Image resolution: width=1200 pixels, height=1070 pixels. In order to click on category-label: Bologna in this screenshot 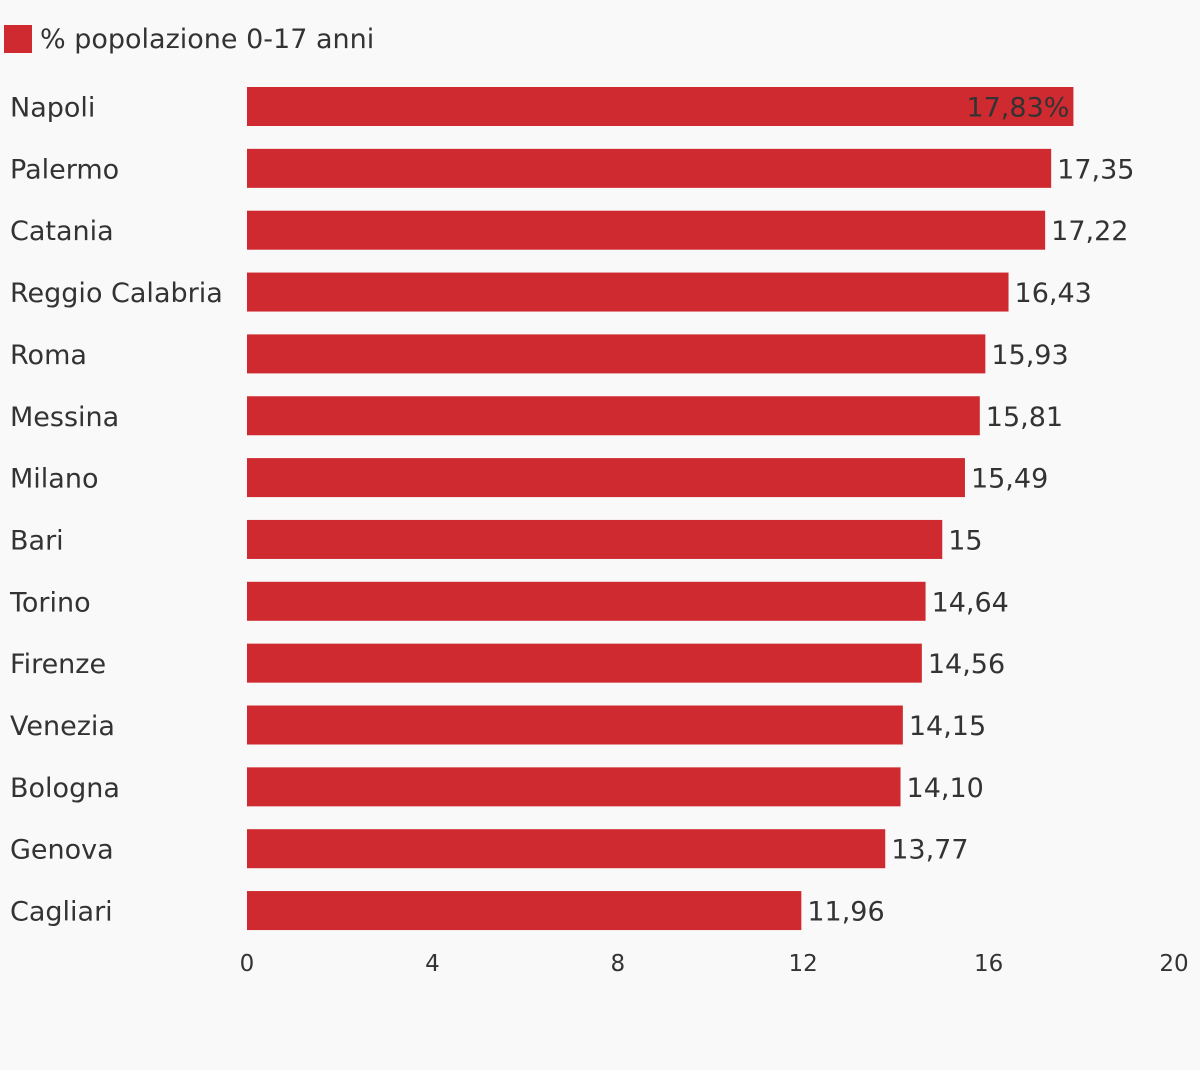, I will do `click(65, 788)`.